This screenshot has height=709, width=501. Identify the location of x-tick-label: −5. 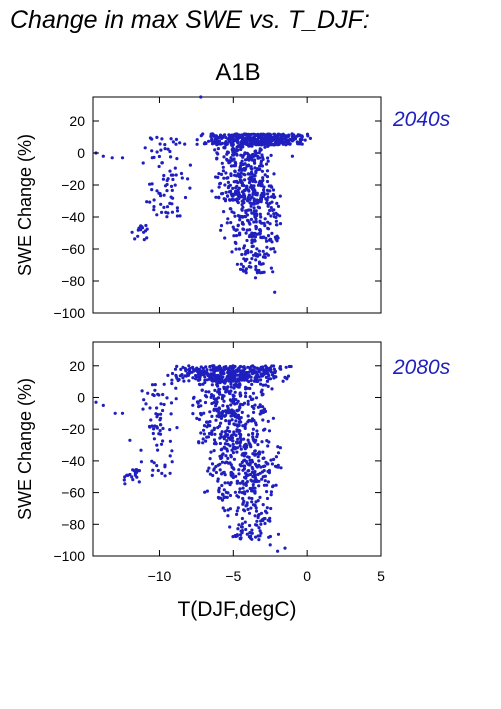
(233, 576).